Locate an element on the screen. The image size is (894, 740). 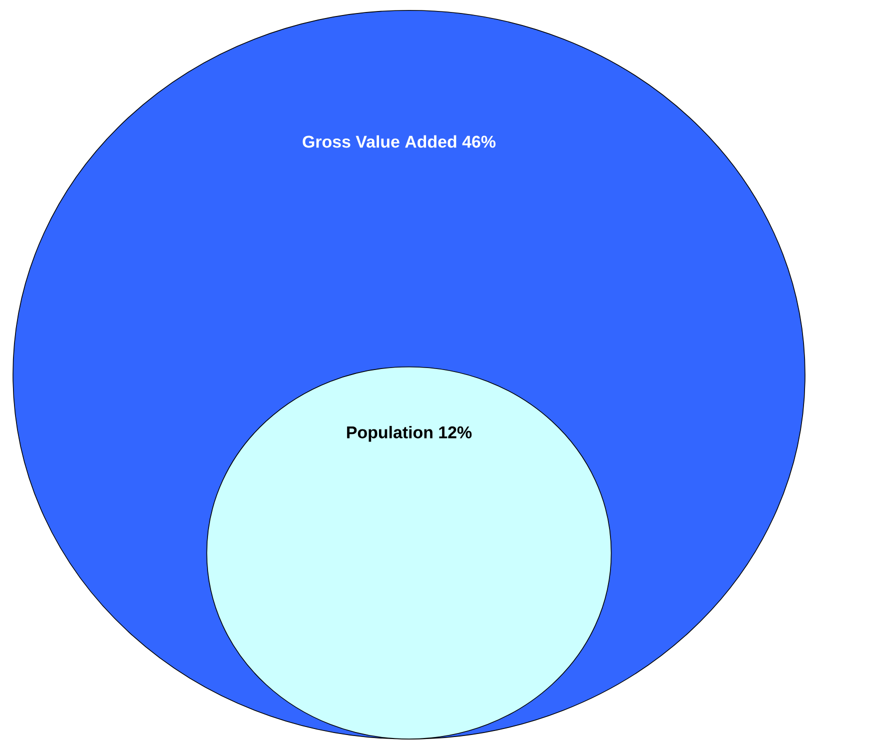
data-label: 12% is located at coordinates (455, 432).